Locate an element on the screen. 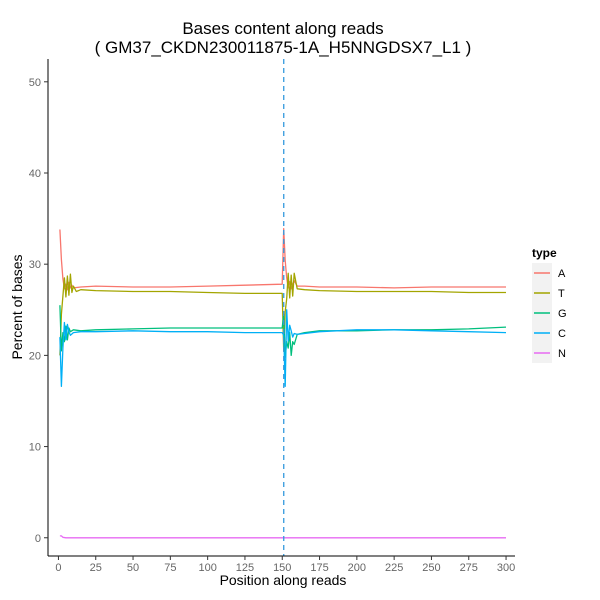 The image size is (600, 600). series-line-n is located at coordinates (282, 537).